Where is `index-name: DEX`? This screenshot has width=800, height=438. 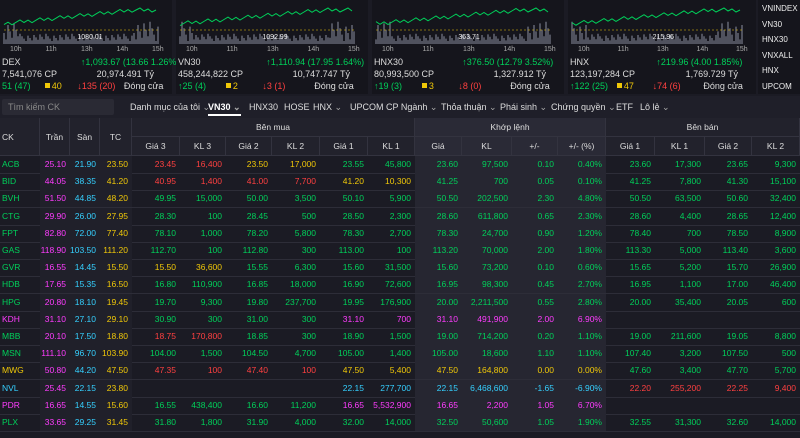
index-name: DEX is located at coordinates (11, 62).